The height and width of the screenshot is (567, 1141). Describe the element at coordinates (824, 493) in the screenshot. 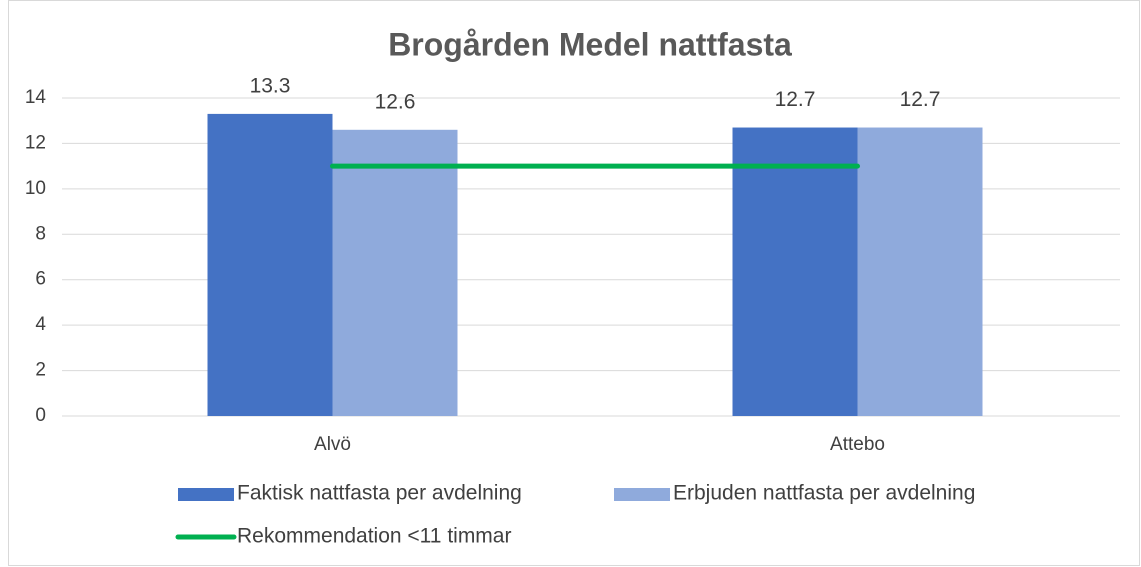

I see `legend-label: Erbjuden nattfasta per avdelning` at that location.